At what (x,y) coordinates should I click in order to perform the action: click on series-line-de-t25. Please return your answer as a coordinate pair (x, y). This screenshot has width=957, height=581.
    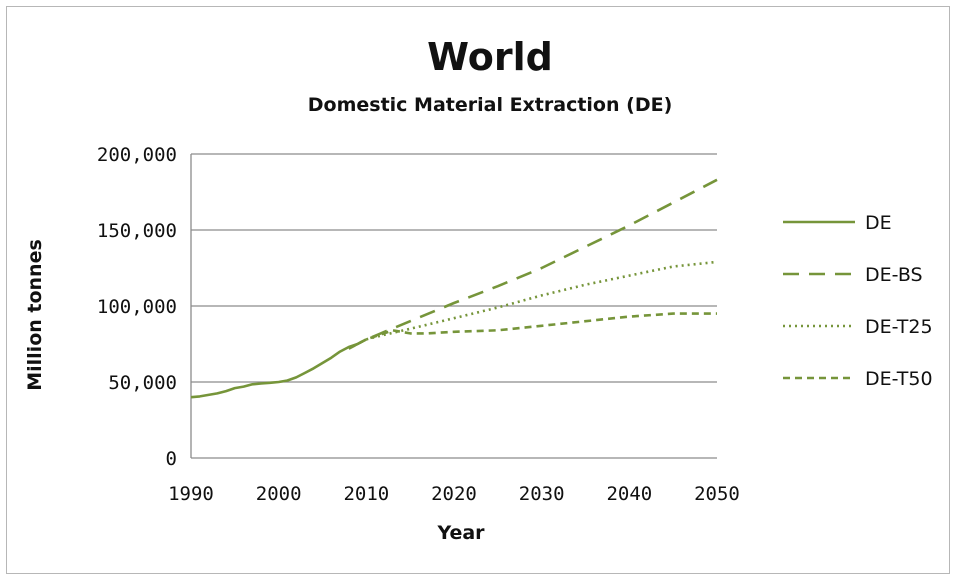
    Looking at the image, I should click on (541, 300).